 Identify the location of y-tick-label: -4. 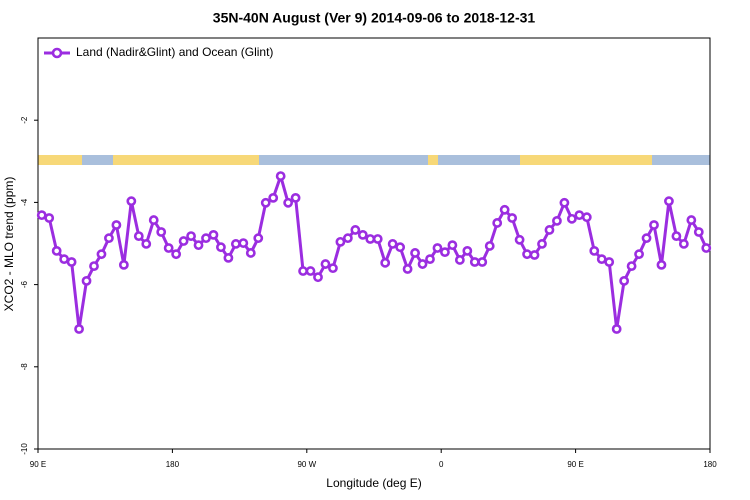
(24, 202).